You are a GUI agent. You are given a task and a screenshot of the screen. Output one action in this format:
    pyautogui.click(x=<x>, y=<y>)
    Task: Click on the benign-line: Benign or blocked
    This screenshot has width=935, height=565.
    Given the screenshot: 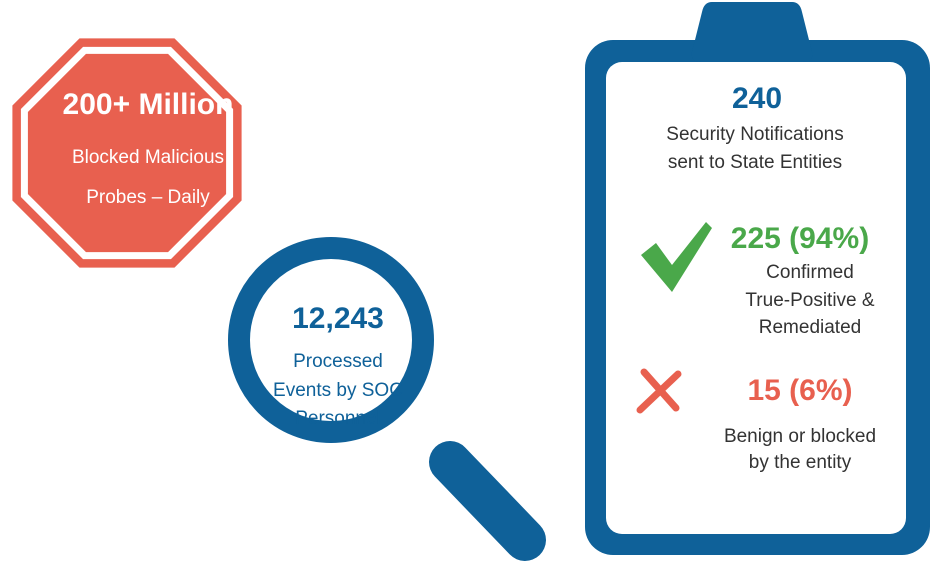 What is the action you would take?
    pyautogui.click(x=800, y=436)
    